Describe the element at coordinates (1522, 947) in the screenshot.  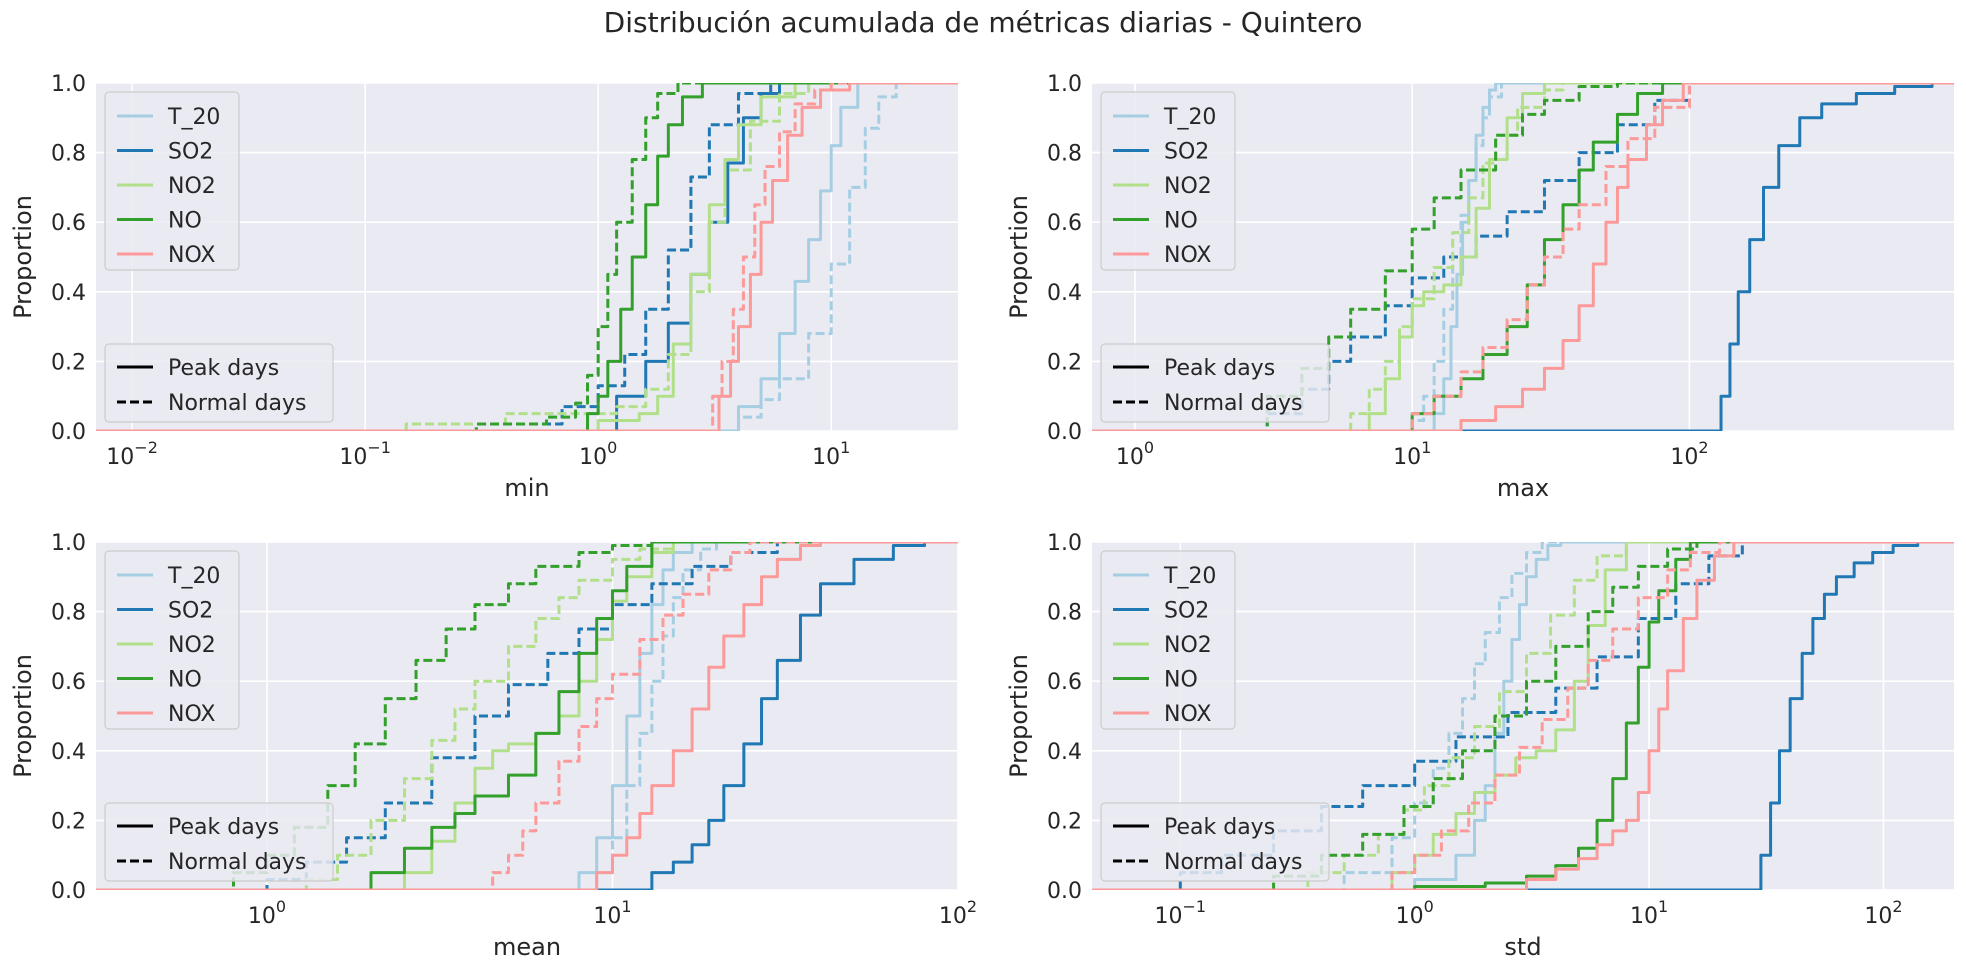
I see `x-axis-label: std` at that location.